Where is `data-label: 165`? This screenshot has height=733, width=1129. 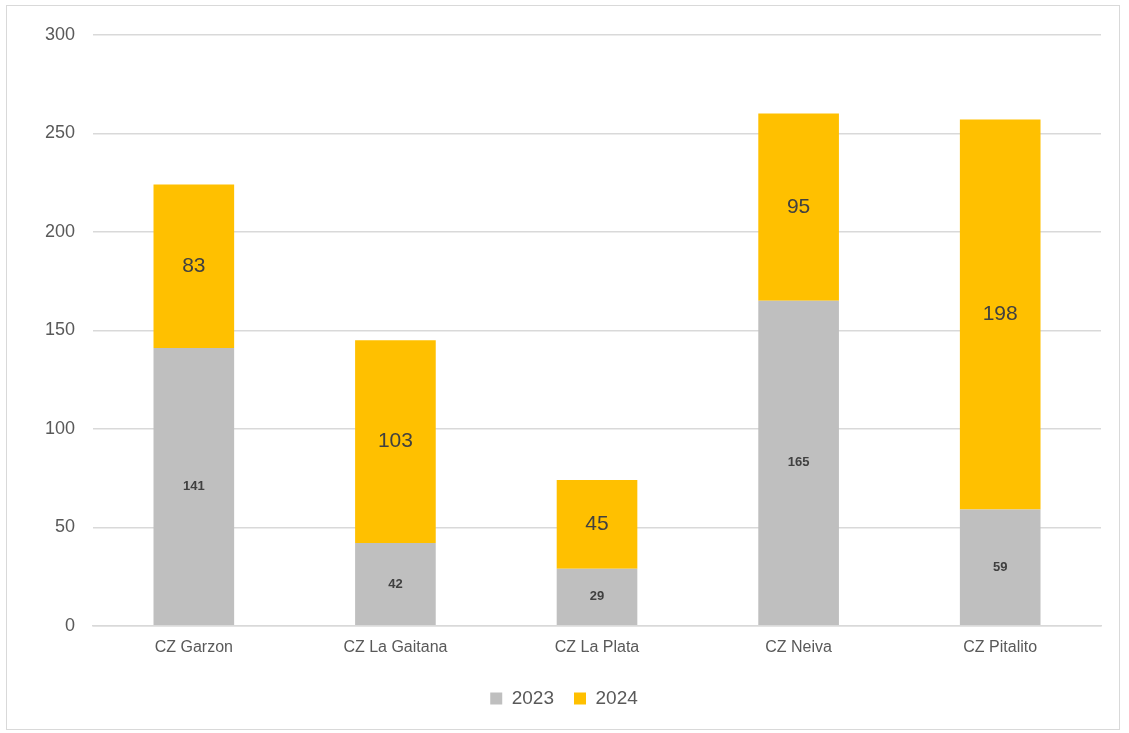 data-label: 165 is located at coordinates (798, 462).